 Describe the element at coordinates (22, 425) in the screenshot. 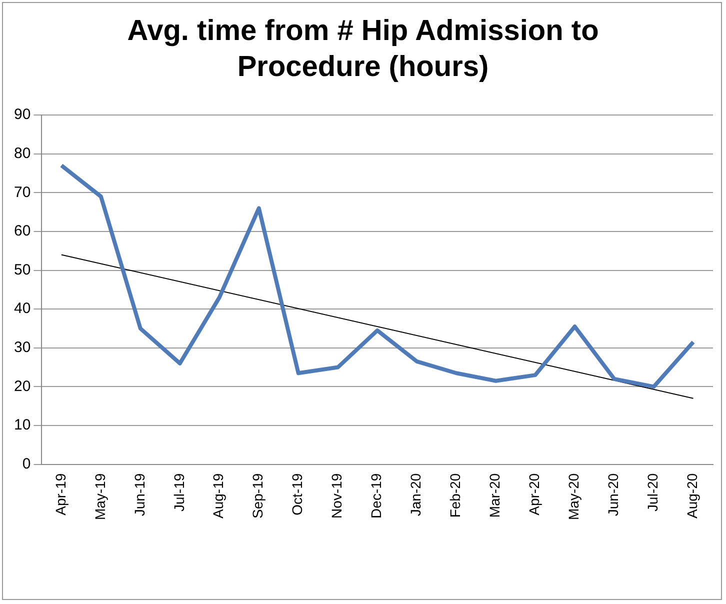

I see `y-tick-label: 10` at that location.